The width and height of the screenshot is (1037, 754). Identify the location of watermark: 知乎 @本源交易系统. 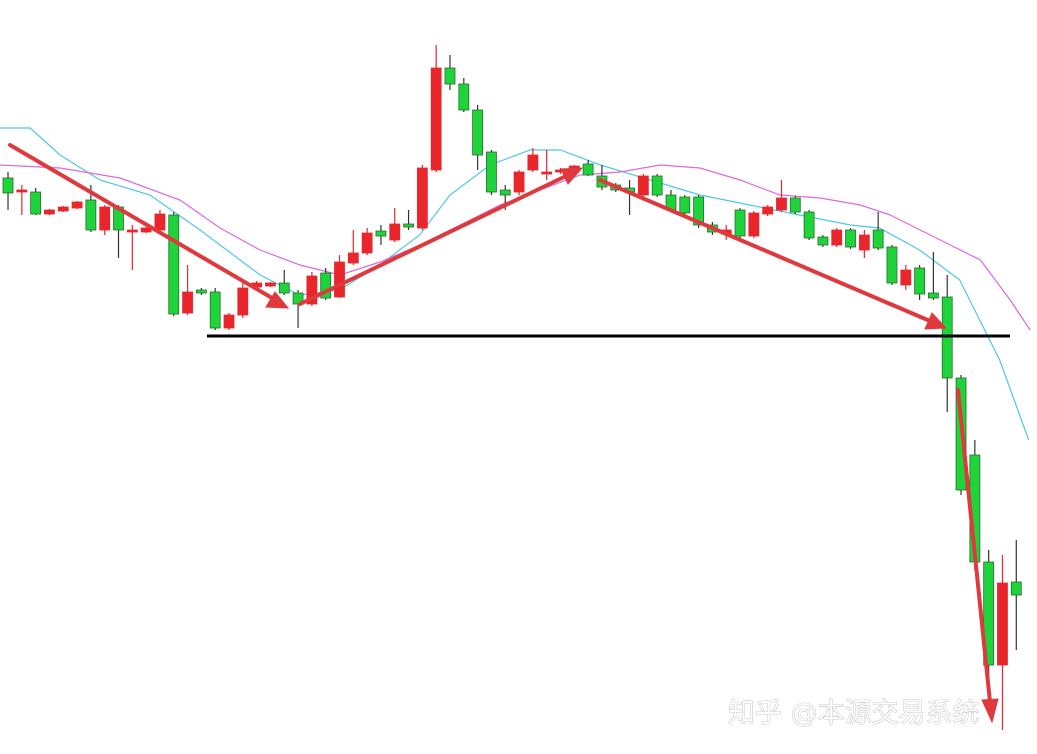
(854, 713).